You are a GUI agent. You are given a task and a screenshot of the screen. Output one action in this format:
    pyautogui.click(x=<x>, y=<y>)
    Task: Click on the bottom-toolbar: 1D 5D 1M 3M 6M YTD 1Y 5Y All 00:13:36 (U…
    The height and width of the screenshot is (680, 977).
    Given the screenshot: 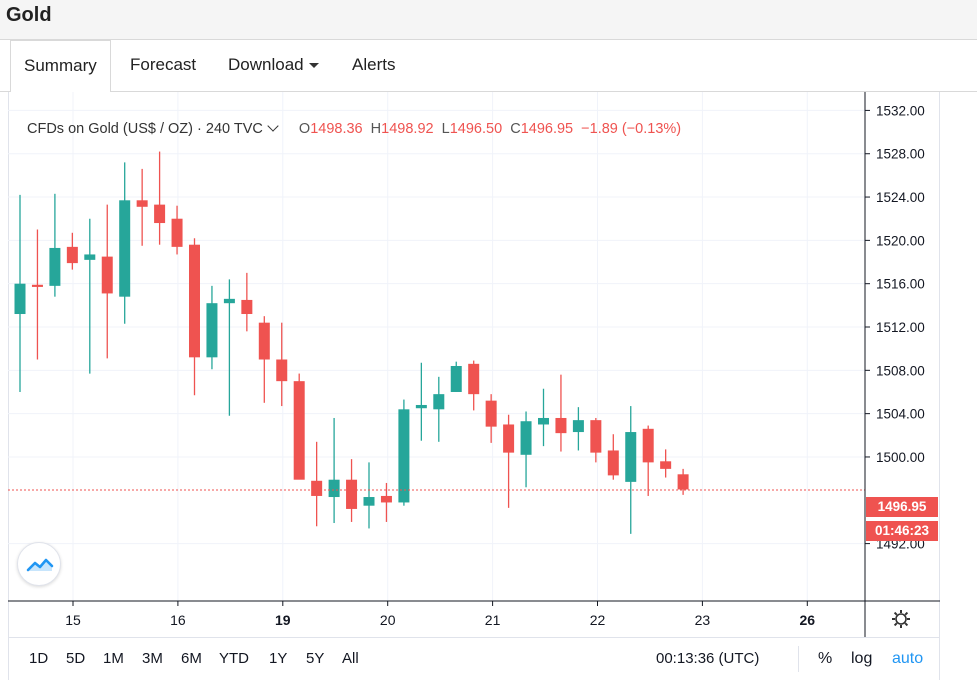 What is the action you would take?
    pyautogui.click(x=474, y=658)
    